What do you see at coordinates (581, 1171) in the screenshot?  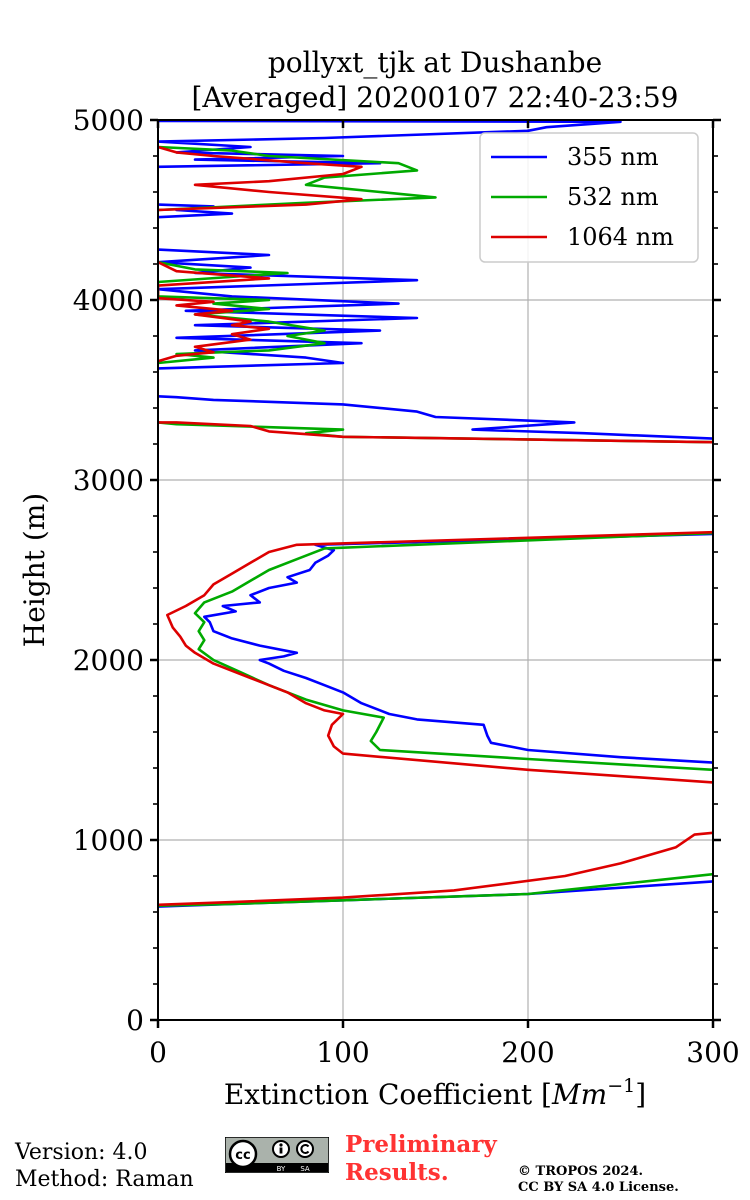 I see `copyright-line1: © TROPOS 2024.` at bounding box center [581, 1171].